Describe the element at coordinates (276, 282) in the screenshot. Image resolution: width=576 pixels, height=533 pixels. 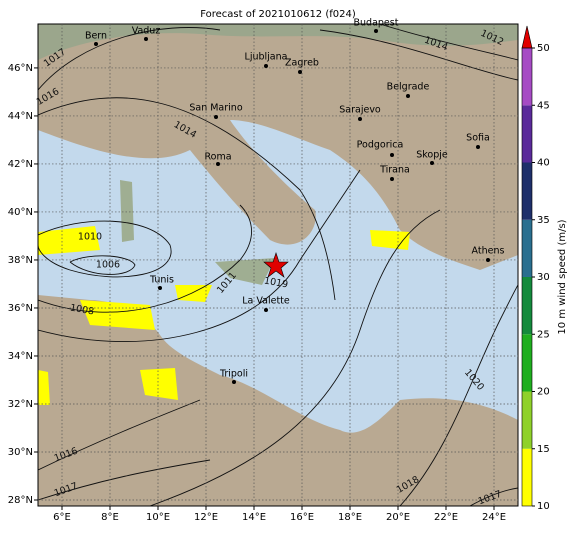
I see `isobar-label: 1019` at that location.